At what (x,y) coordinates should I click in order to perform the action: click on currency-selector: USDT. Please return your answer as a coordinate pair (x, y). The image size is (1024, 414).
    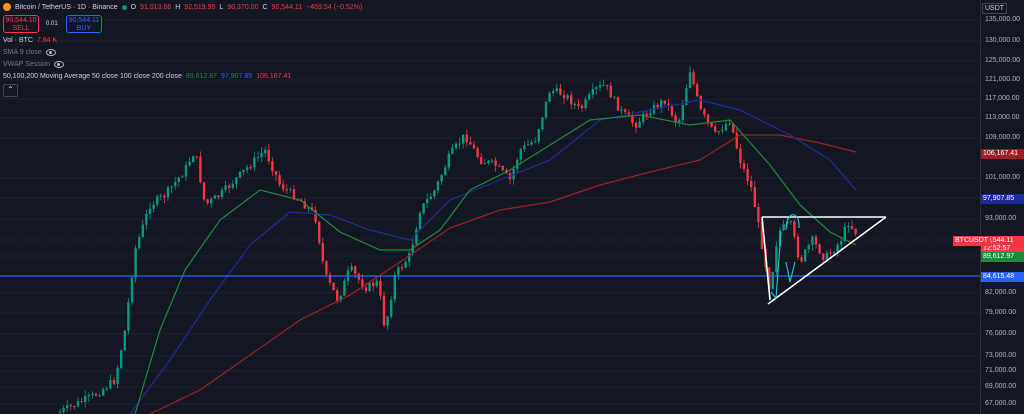
    Looking at the image, I should click on (995, 8).